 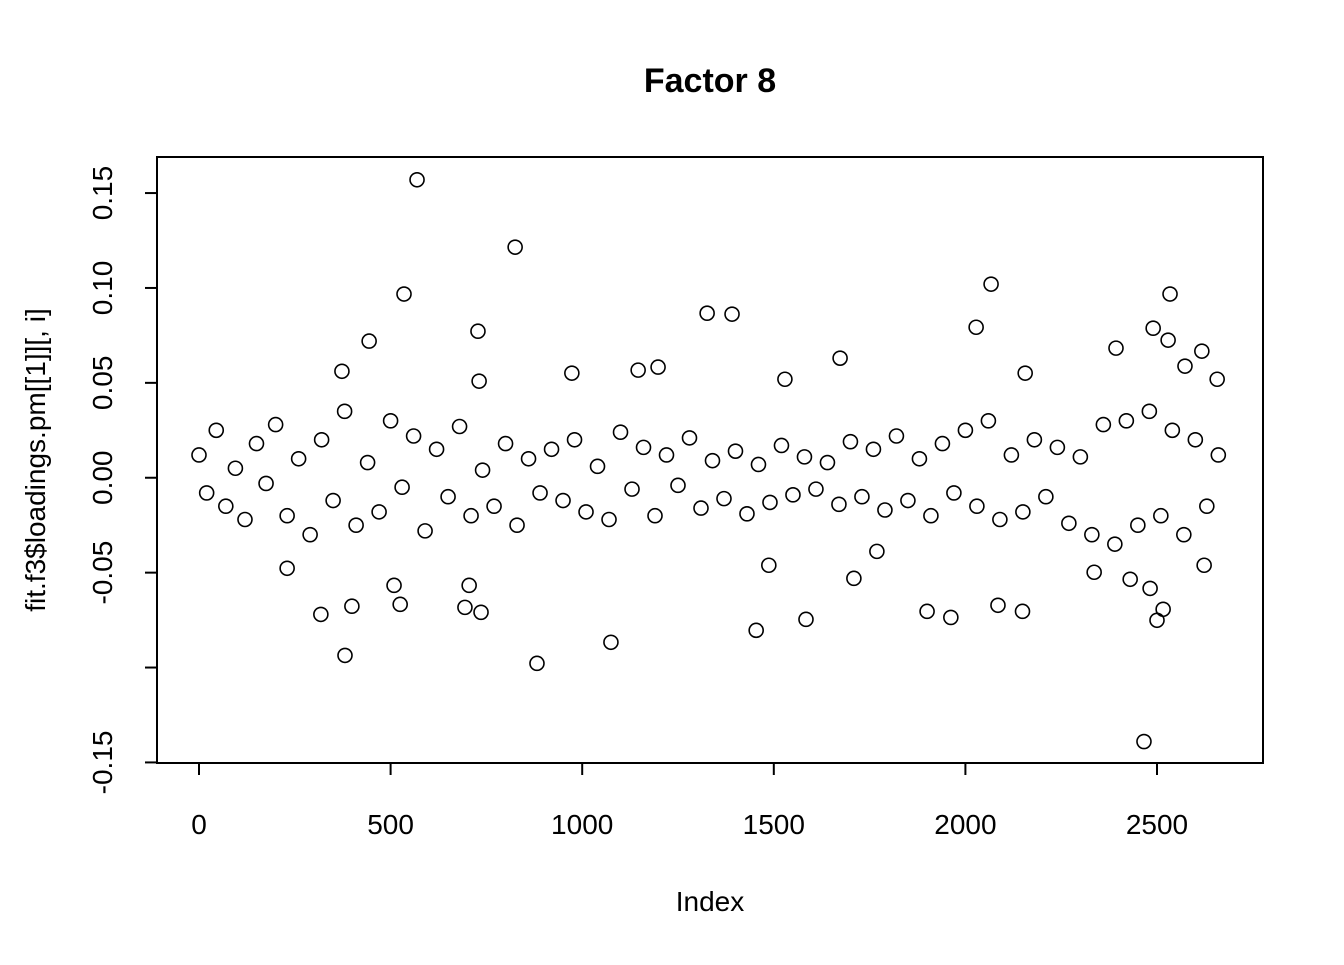 I want to click on y-tick-label: 0.15, so click(x=102, y=193).